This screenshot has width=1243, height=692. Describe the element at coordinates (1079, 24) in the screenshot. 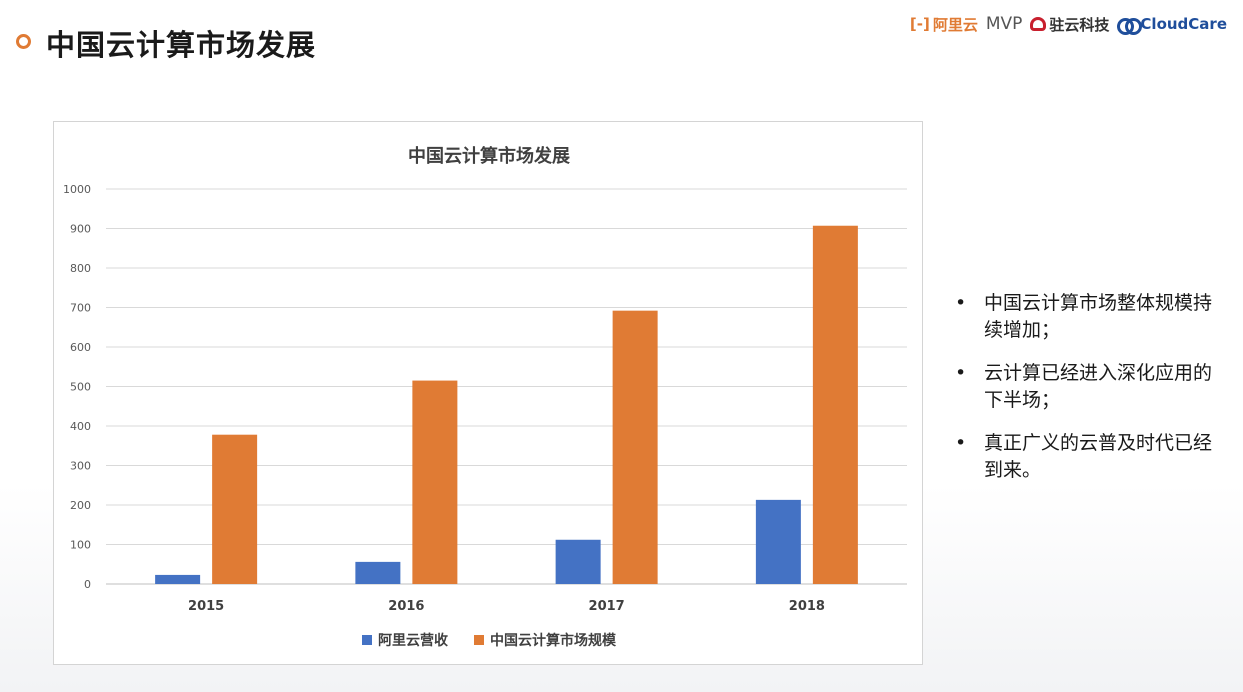

I see `zhuyun-logo-text: 驻云科技` at that location.